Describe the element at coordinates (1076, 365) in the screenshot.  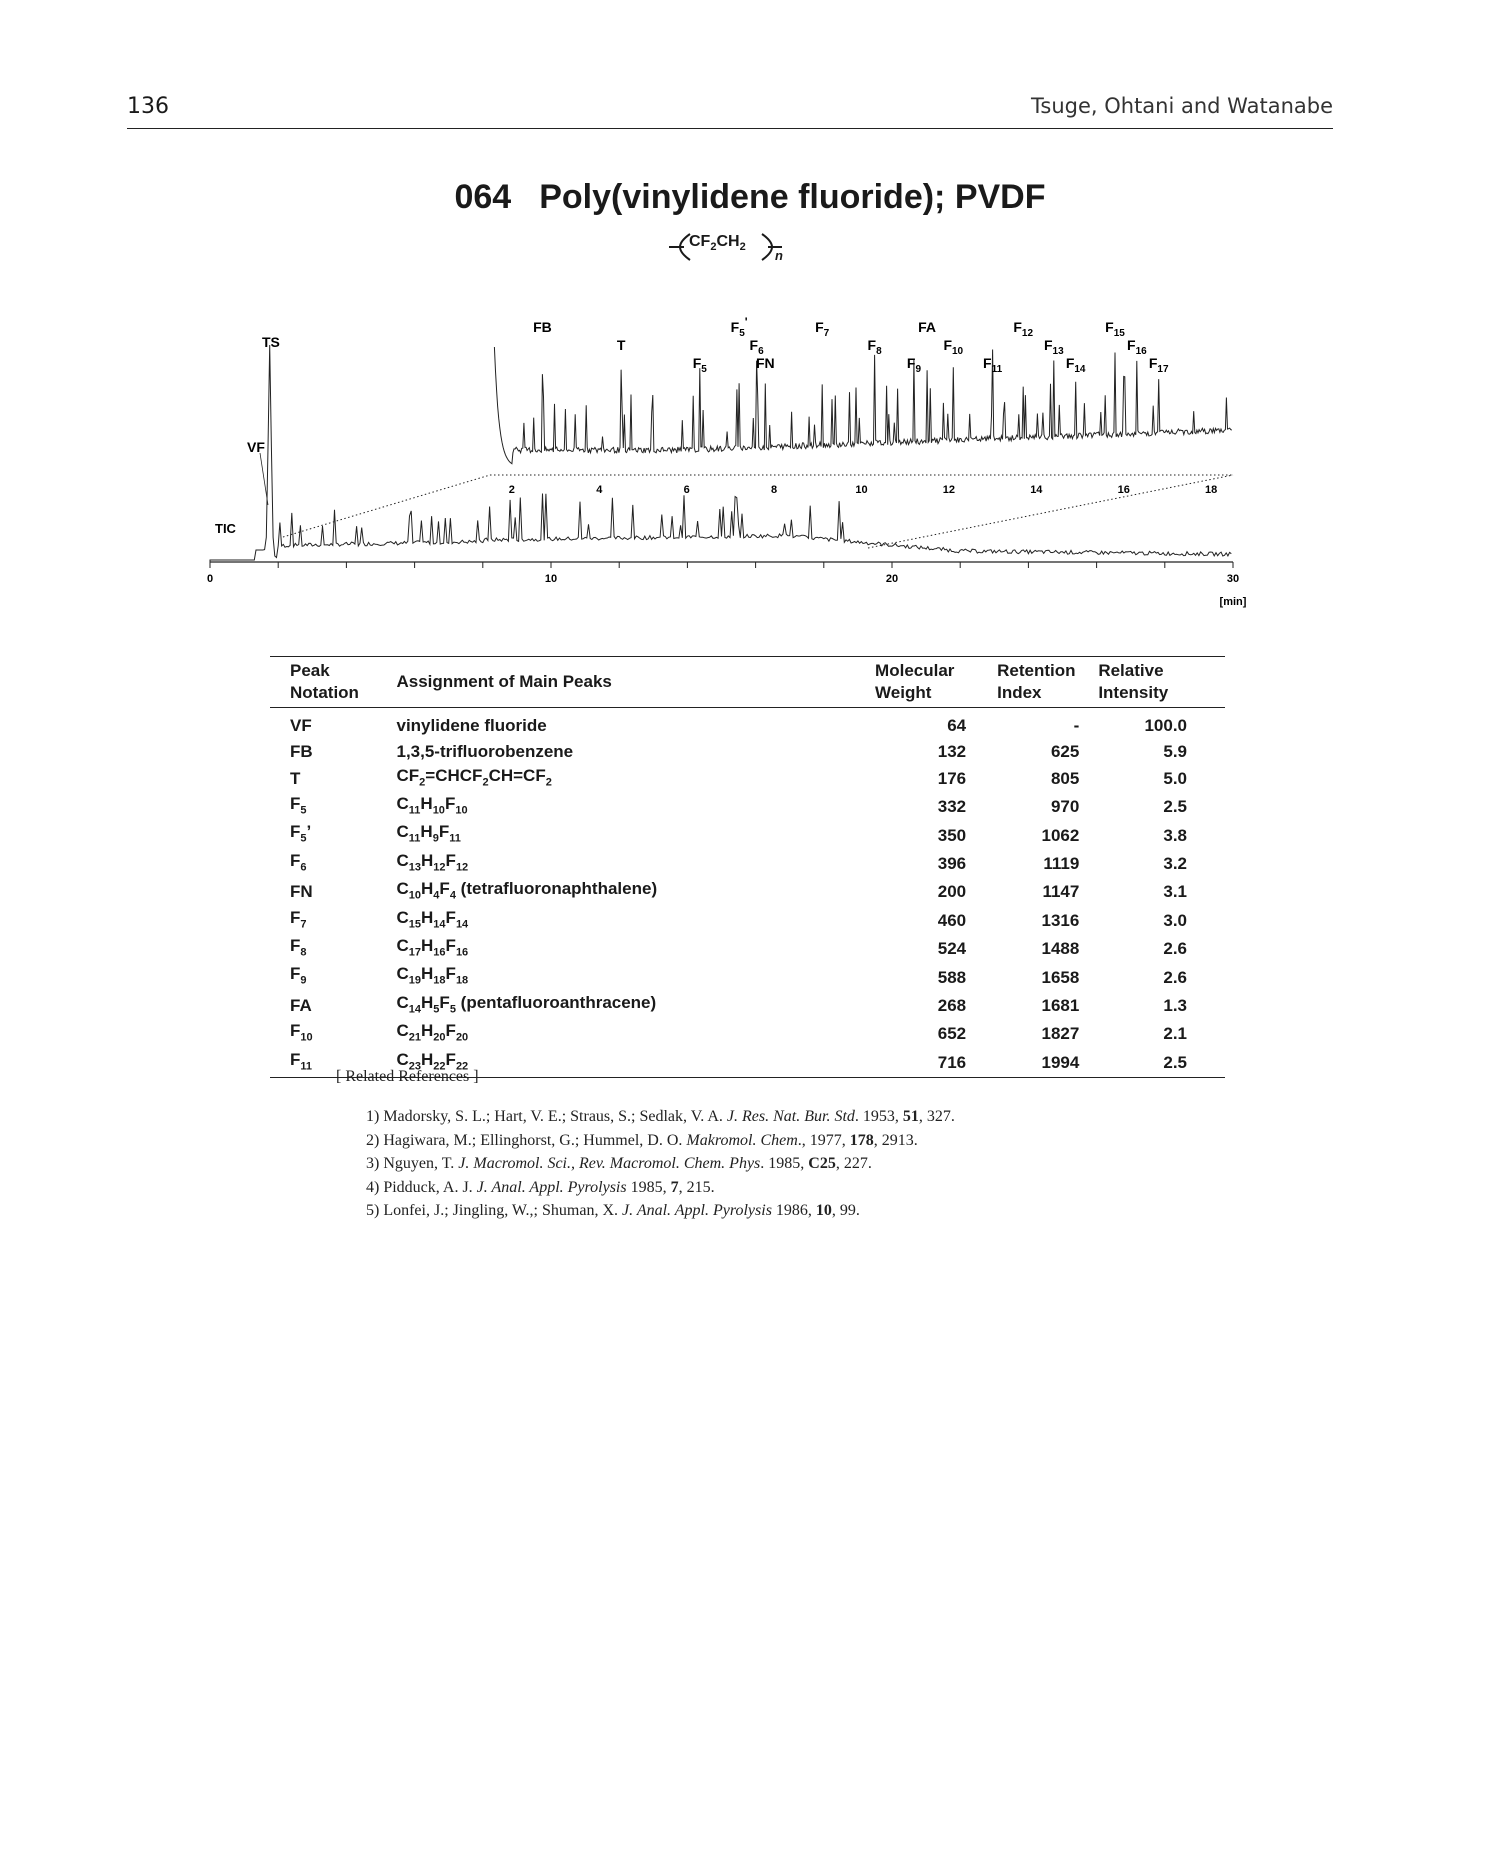
I see `inset-peak-label: F14` at that location.